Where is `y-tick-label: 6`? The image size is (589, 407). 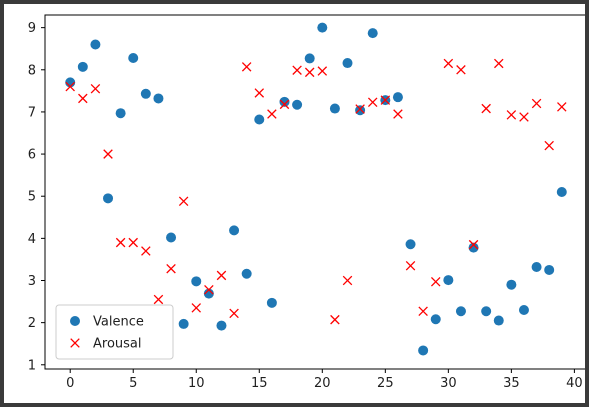 y-tick-label: 6 is located at coordinates (32, 155).